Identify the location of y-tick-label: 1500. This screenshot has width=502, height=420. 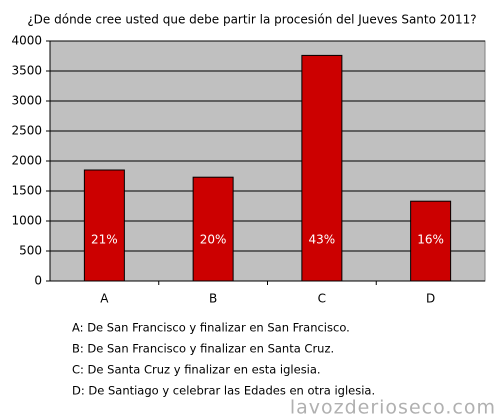
(26, 191).